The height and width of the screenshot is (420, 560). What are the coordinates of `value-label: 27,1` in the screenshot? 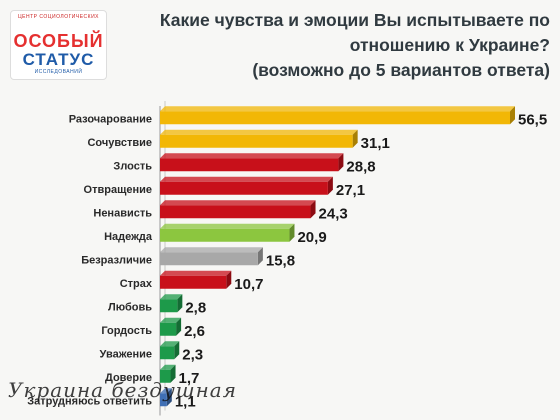 It's located at (350, 190).